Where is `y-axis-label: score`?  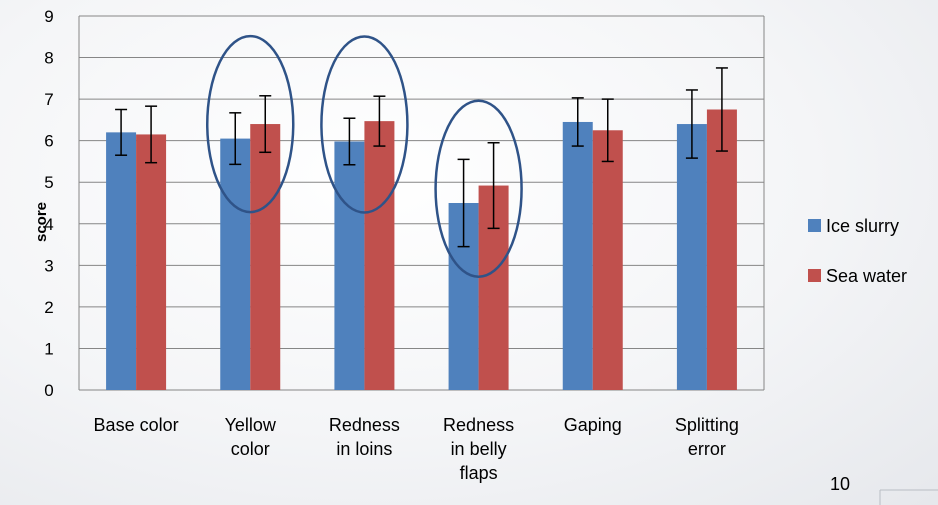
y-axis-label: score is located at coordinates (41, 222).